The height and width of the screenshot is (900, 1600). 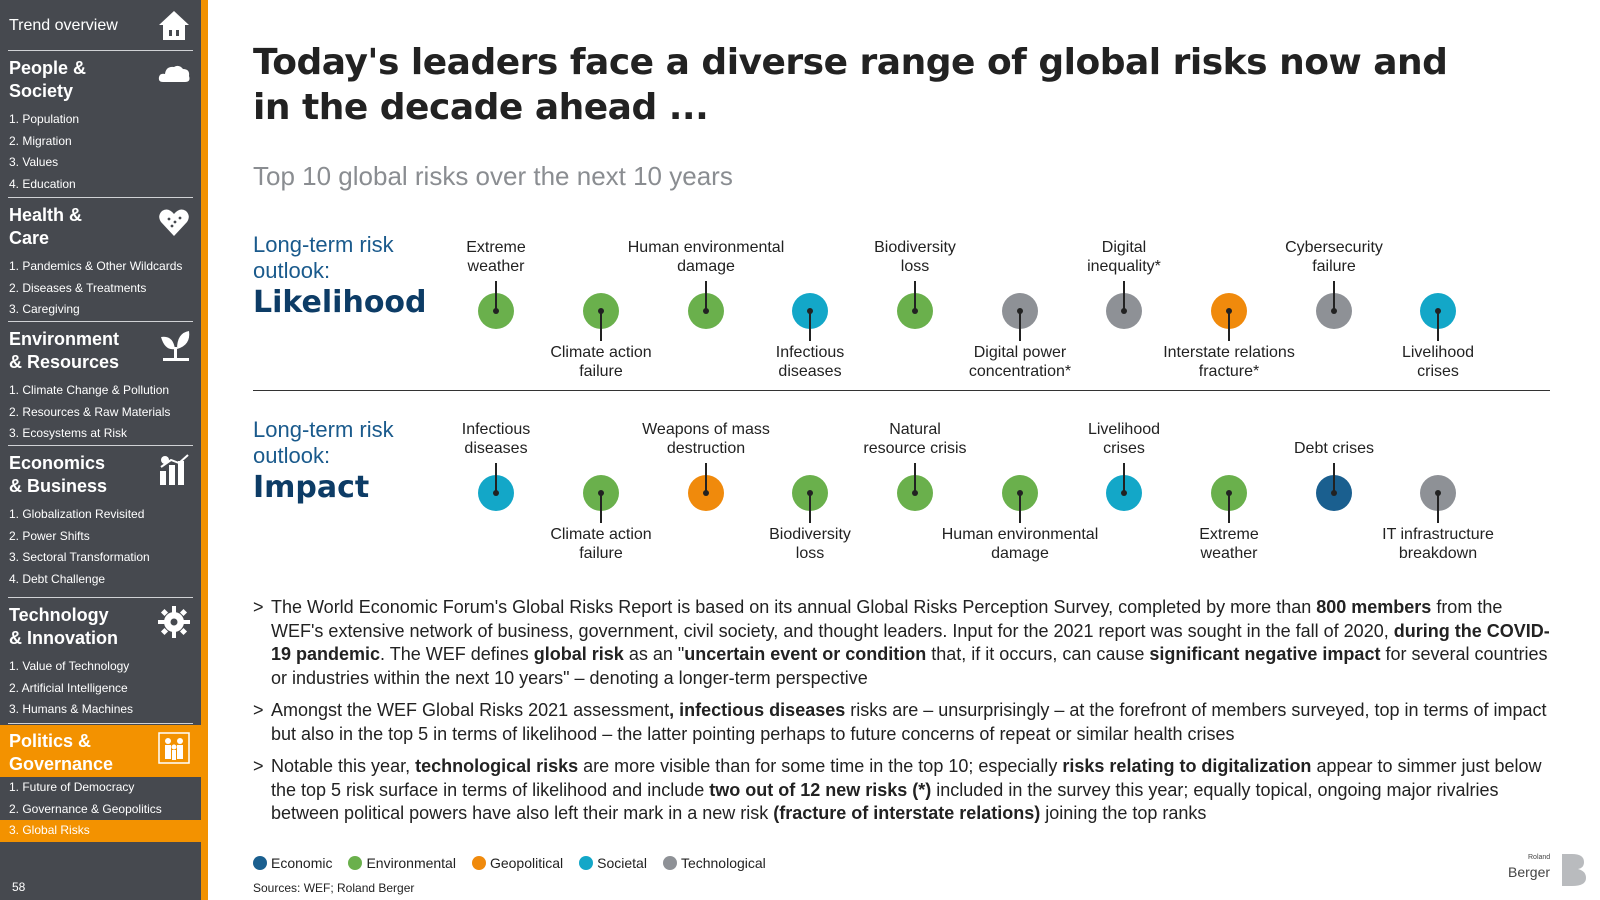 What do you see at coordinates (174, 73) in the screenshot?
I see `cloud-icon` at bounding box center [174, 73].